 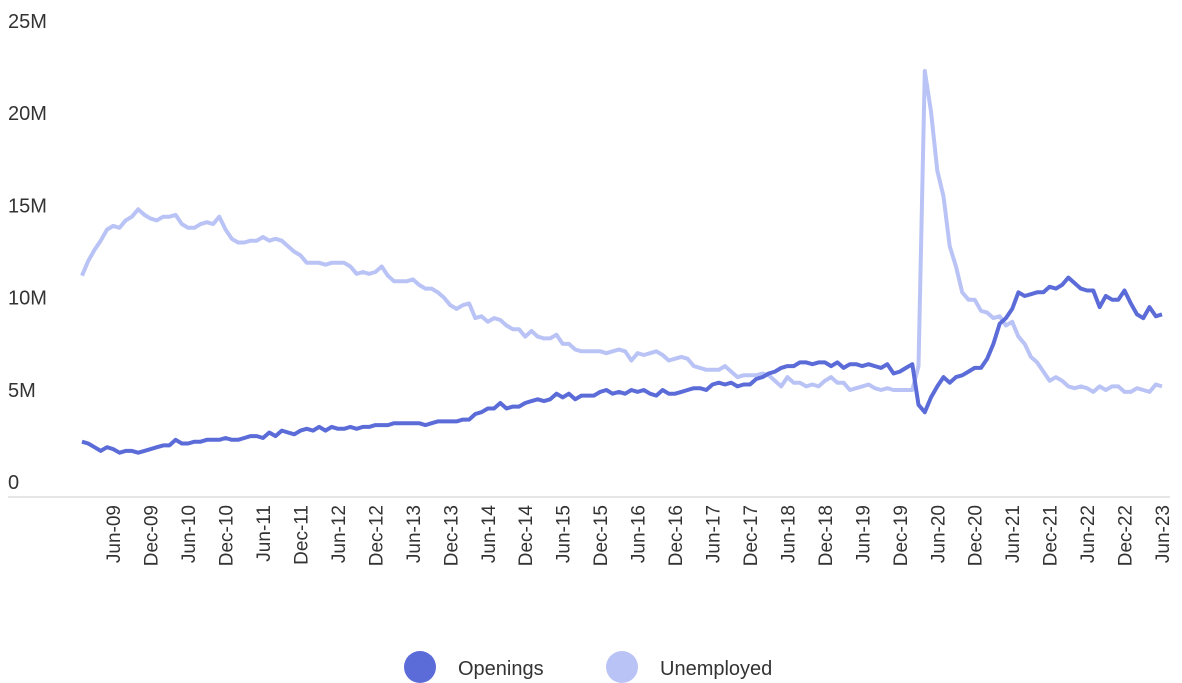 What do you see at coordinates (976, 535) in the screenshot?
I see `x-tick-label: Dec-20` at bounding box center [976, 535].